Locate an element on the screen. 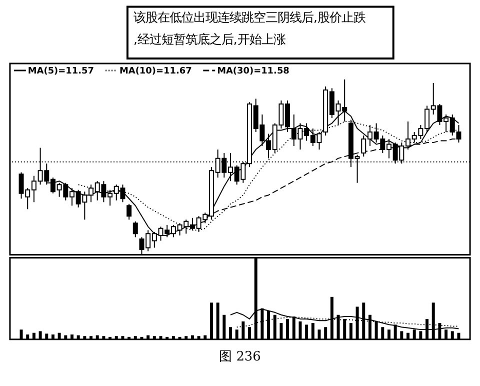  caption: 图 236 is located at coordinates (240, 356).